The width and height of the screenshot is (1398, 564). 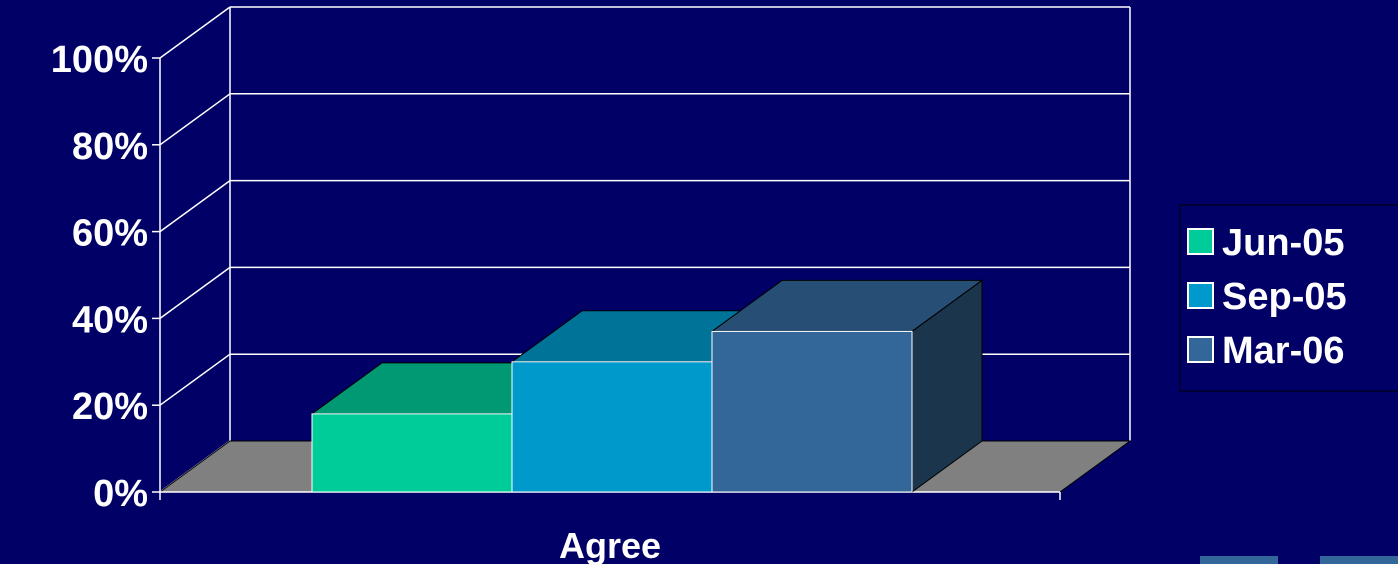 What do you see at coordinates (120, 494) in the screenshot?
I see `y-tick-label: 0%` at bounding box center [120, 494].